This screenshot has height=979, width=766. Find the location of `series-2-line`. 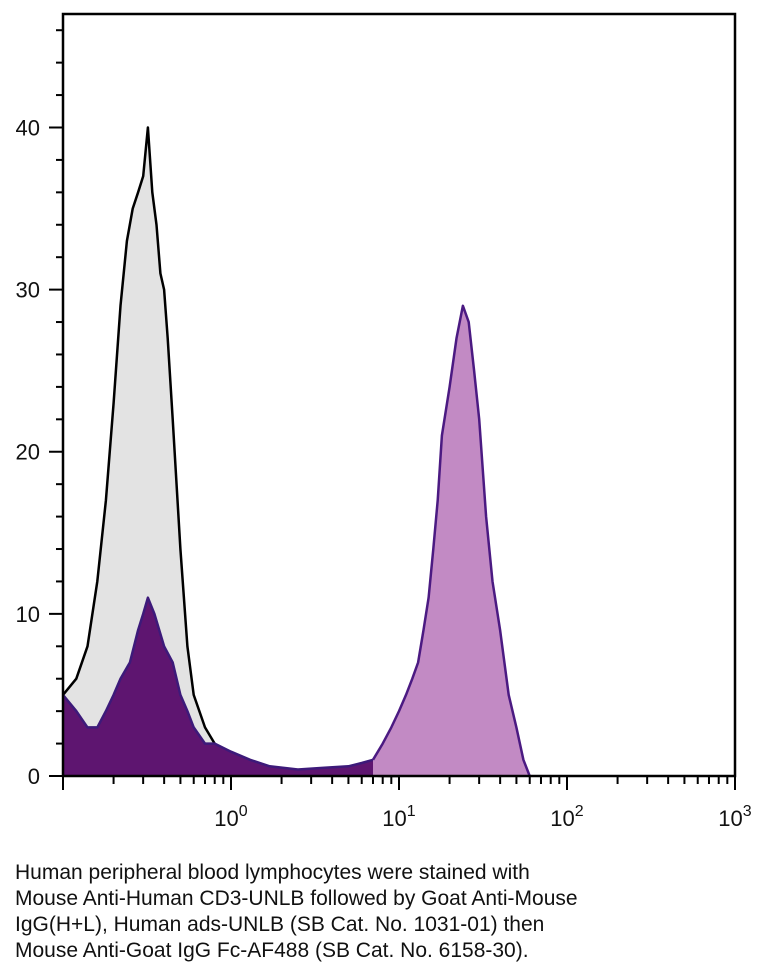

series-2-line is located at coordinates (451, 540).